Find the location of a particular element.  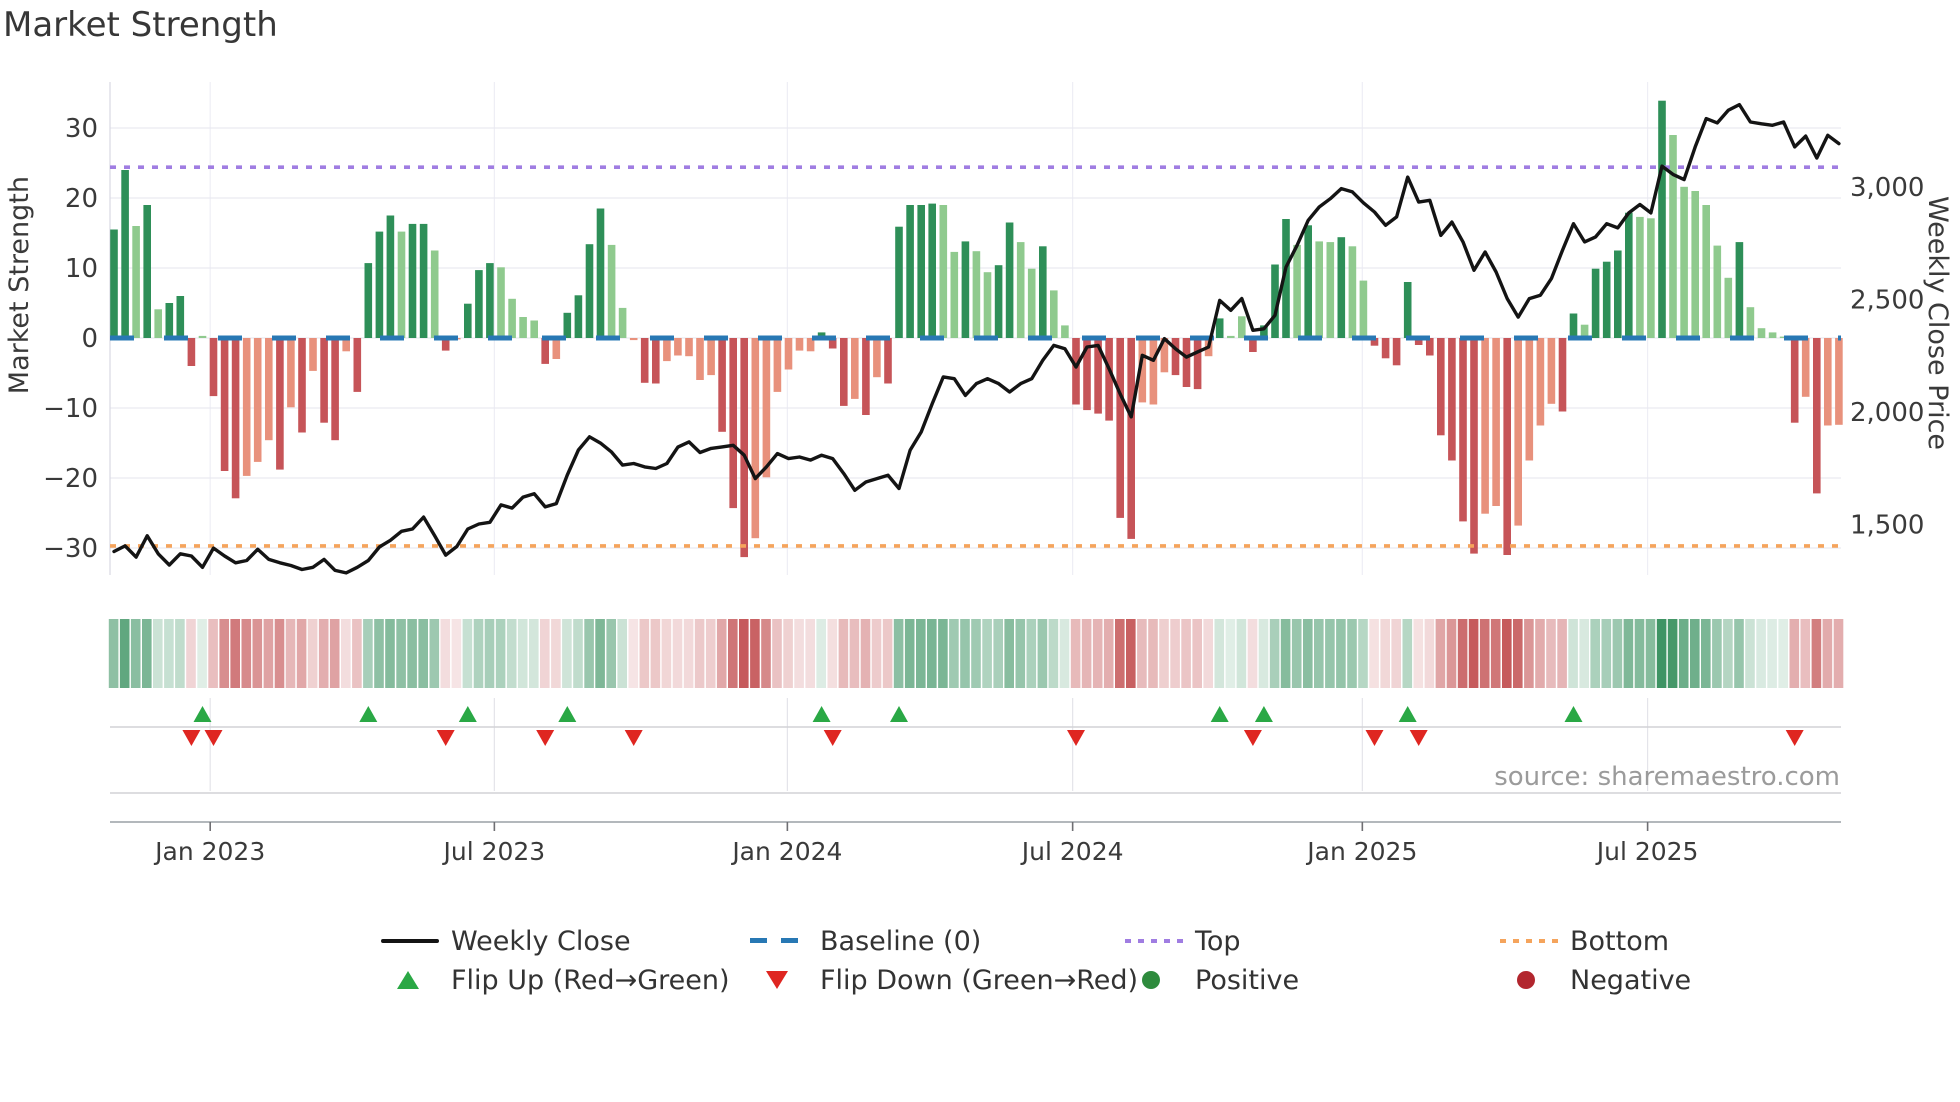

svg-text: Jul 2025 is located at coordinates (1647, 851).